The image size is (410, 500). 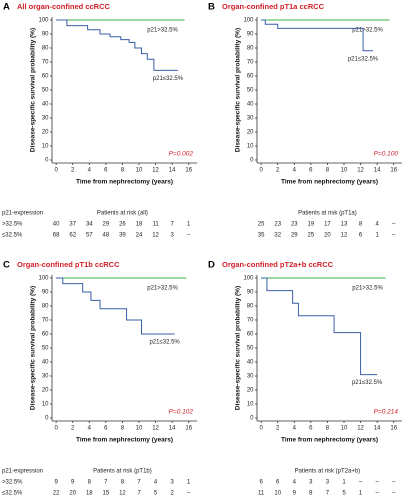 I want to click on y-tick-label: 20, so click(x=250, y=391).